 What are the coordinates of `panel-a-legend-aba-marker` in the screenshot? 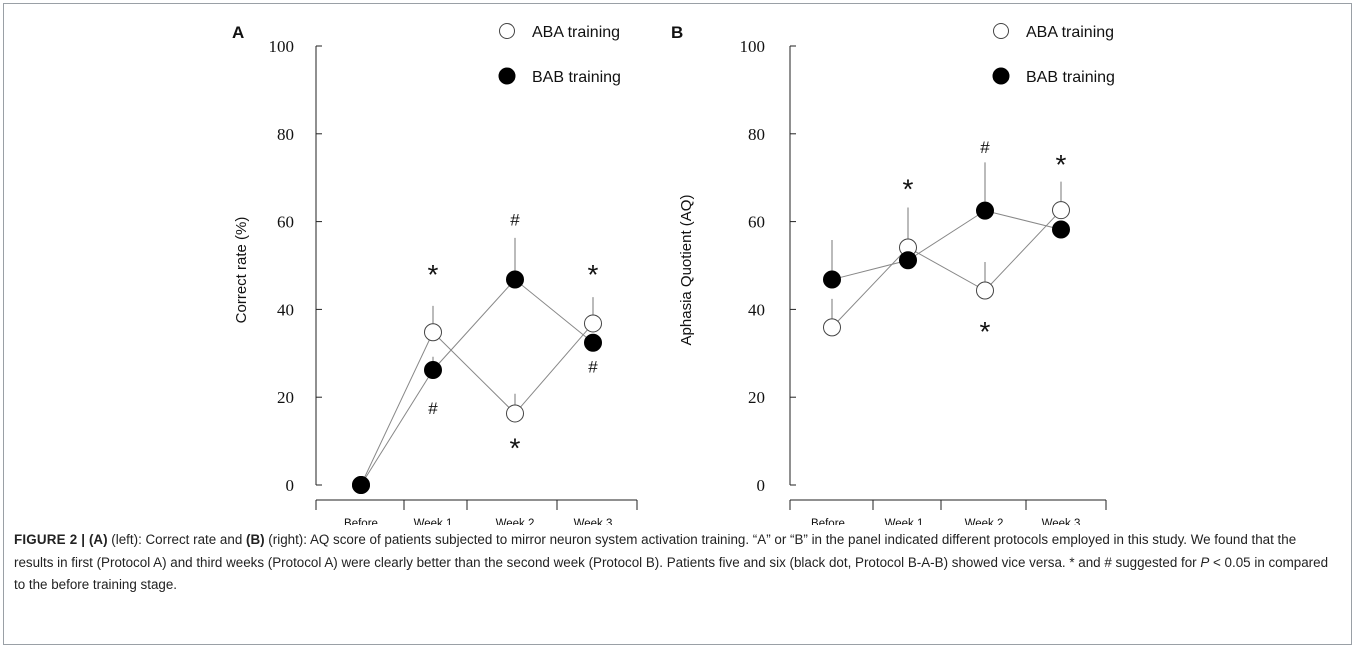 It's located at (507, 31).